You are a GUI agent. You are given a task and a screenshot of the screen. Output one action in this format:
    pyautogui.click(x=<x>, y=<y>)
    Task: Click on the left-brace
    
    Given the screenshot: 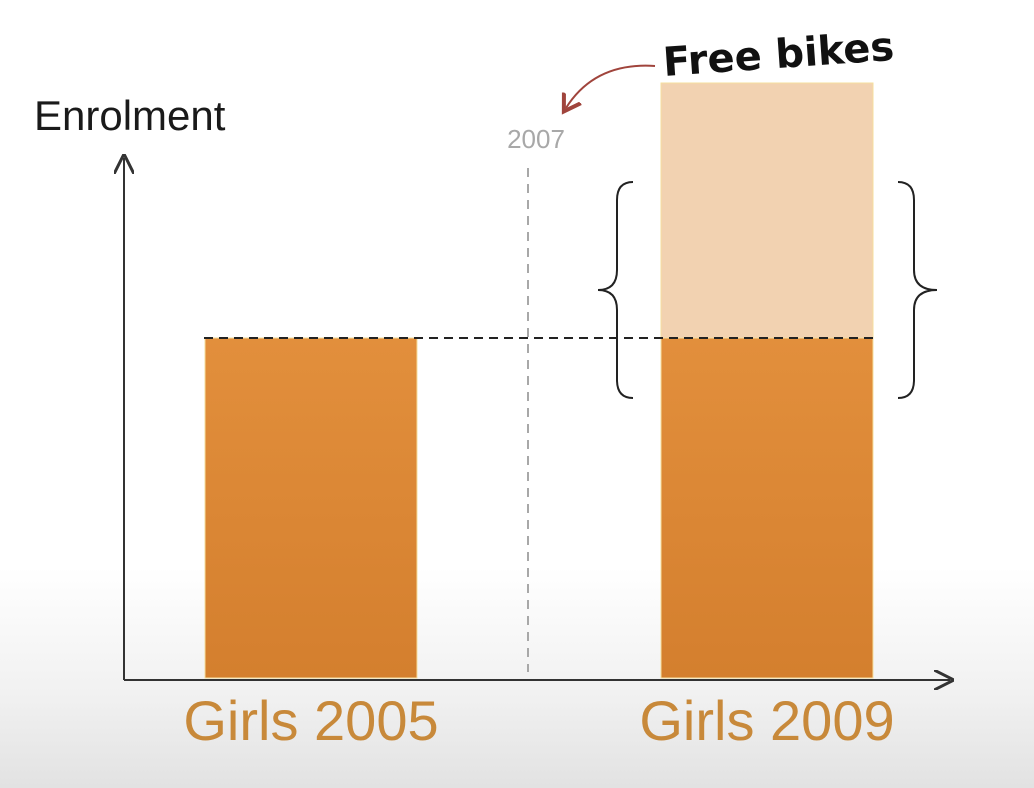 What is the action you would take?
    pyautogui.click(x=615, y=290)
    